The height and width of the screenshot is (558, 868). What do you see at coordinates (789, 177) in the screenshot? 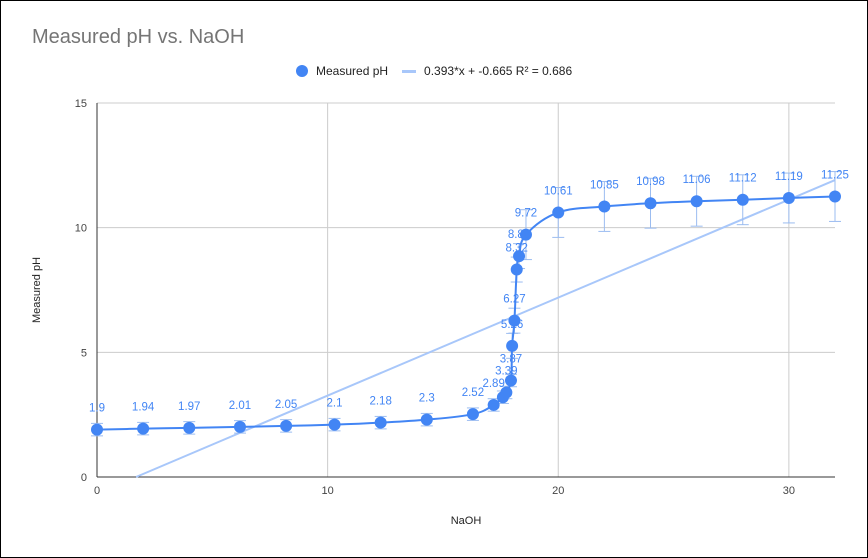
I see `data-label: 11.19` at bounding box center [789, 177].